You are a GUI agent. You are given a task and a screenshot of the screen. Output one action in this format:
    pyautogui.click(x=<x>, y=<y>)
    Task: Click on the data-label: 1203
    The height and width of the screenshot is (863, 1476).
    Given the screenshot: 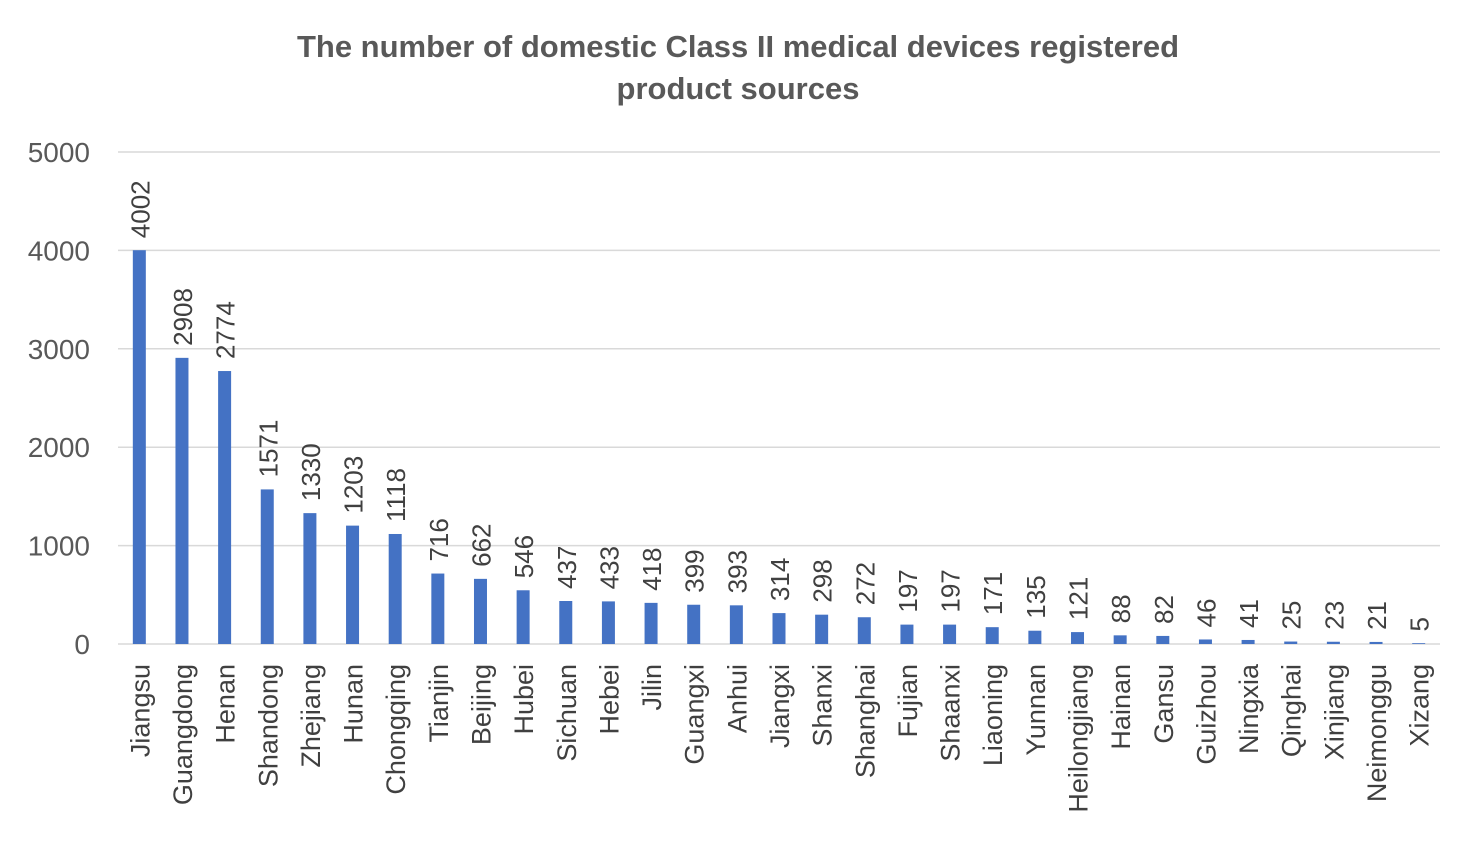 What is the action you would take?
    pyautogui.click(x=354, y=485)
    